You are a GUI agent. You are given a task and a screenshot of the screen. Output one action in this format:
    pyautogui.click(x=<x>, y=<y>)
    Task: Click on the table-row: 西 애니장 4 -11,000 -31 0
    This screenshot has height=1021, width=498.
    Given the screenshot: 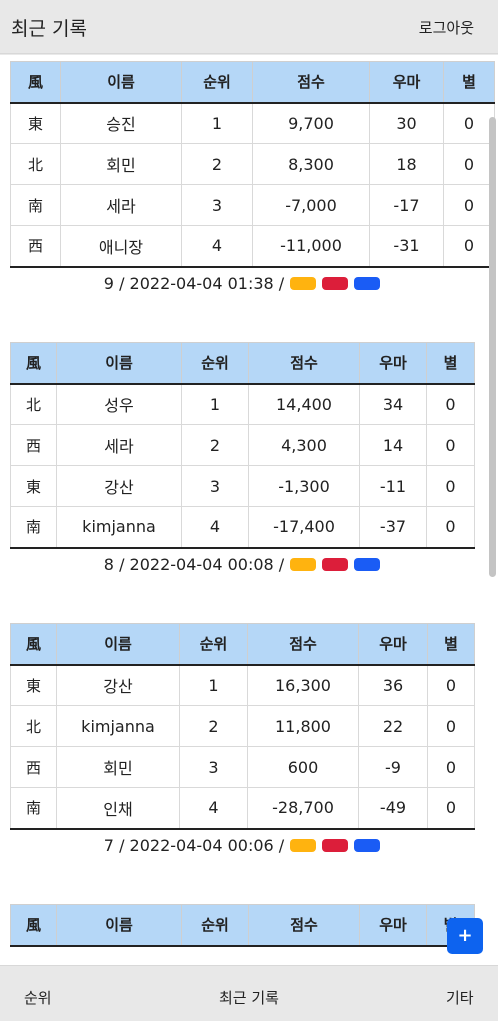 What is the action you would take?
    pyautogui.click(x=252, y=246)
    